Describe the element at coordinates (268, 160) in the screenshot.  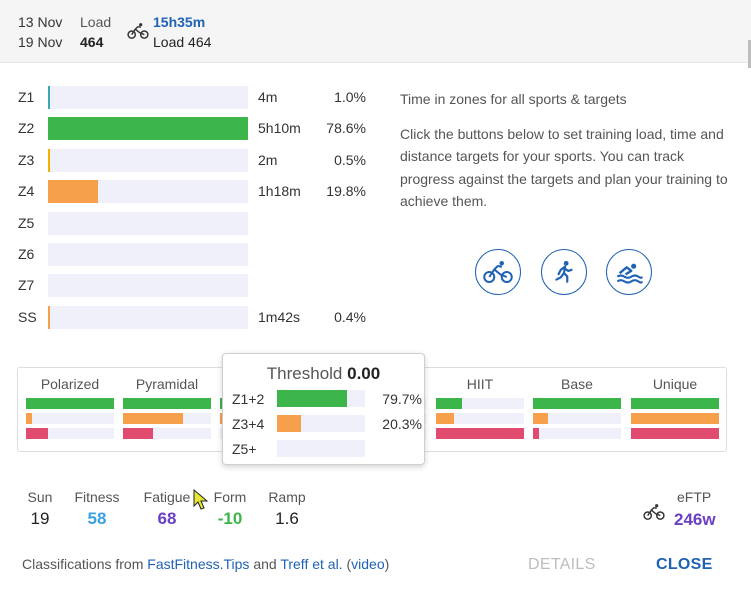
I see `zone-time: 2m` at that location.